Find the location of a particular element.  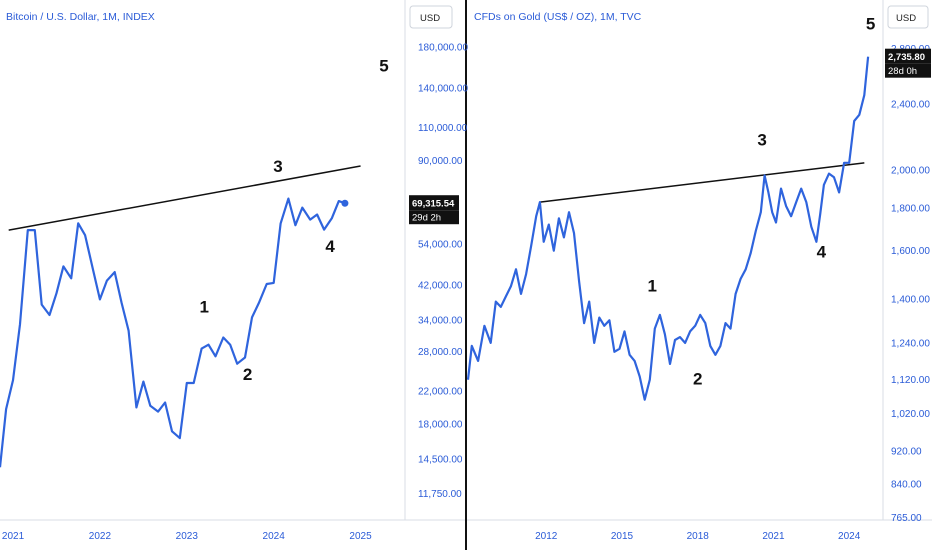

bitcoin-trendline is located at coordinates (184, 198).